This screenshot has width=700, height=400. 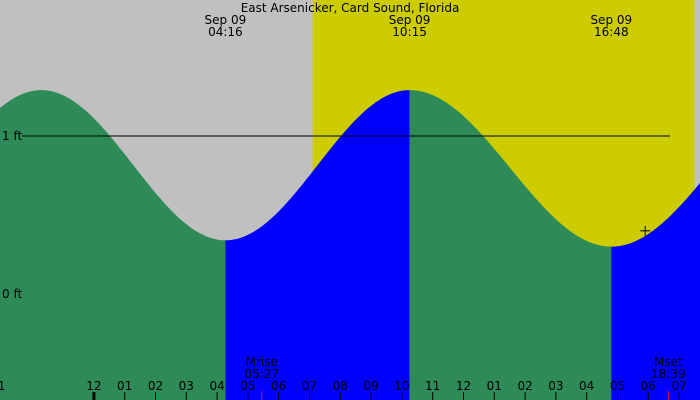 What do you see at coordinates (611, 32) in the screenshot?
I see `tide-event-time: 16:48` at bounding box center [611, 32].